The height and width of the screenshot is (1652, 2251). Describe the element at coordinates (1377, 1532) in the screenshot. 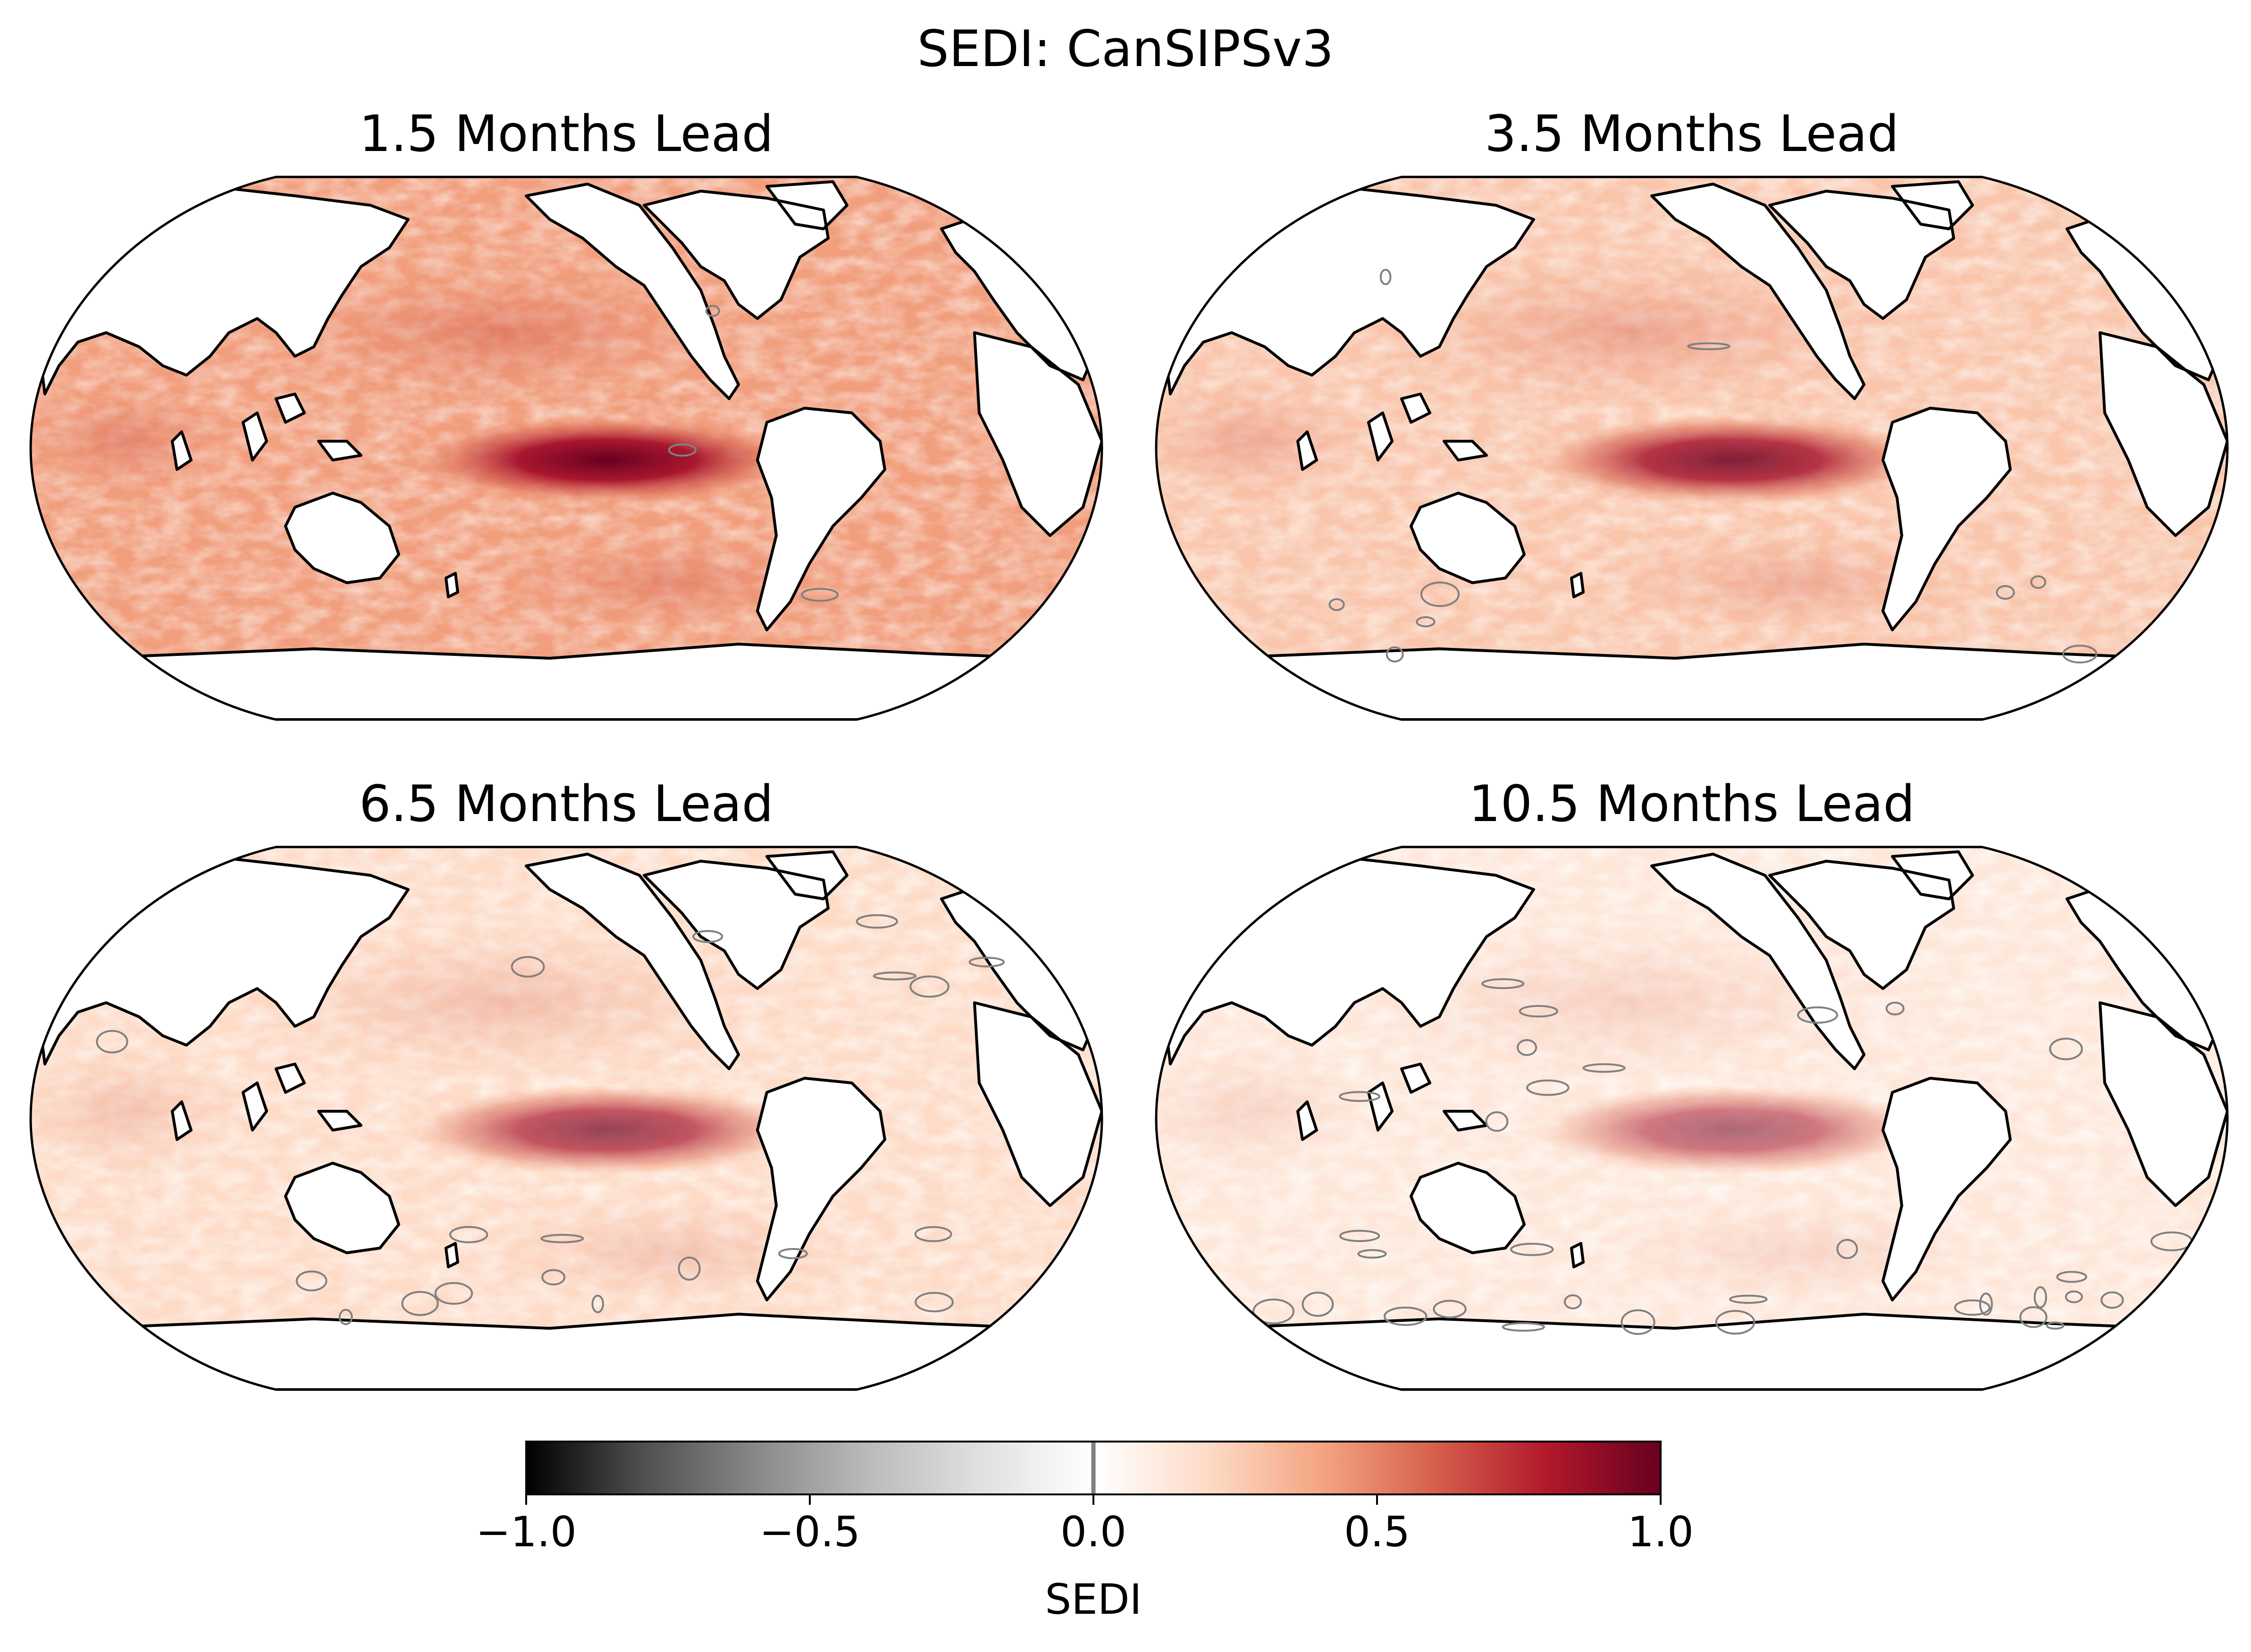

I see `colorbar-tick-label: 0.5` at that location.